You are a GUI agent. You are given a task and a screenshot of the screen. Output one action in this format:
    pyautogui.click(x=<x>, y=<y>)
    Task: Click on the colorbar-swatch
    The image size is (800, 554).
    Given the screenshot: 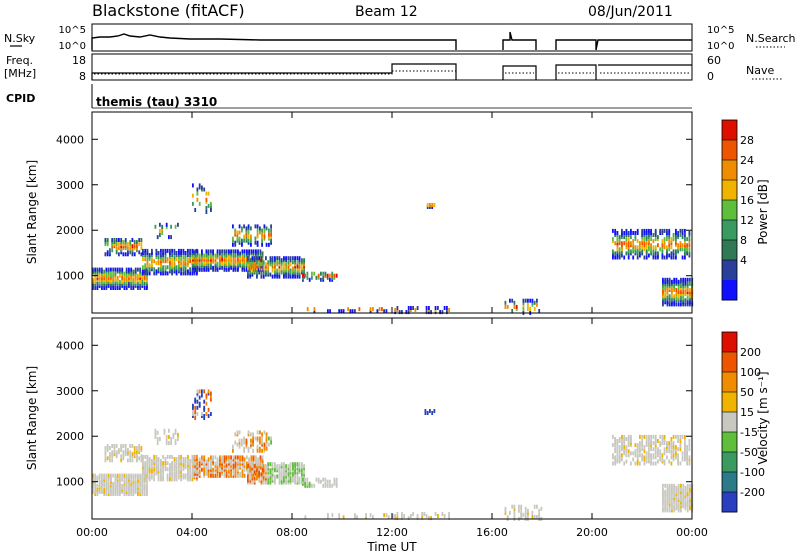 What is the action you would take?
    pyautogui.click(x=729, y=362)
    